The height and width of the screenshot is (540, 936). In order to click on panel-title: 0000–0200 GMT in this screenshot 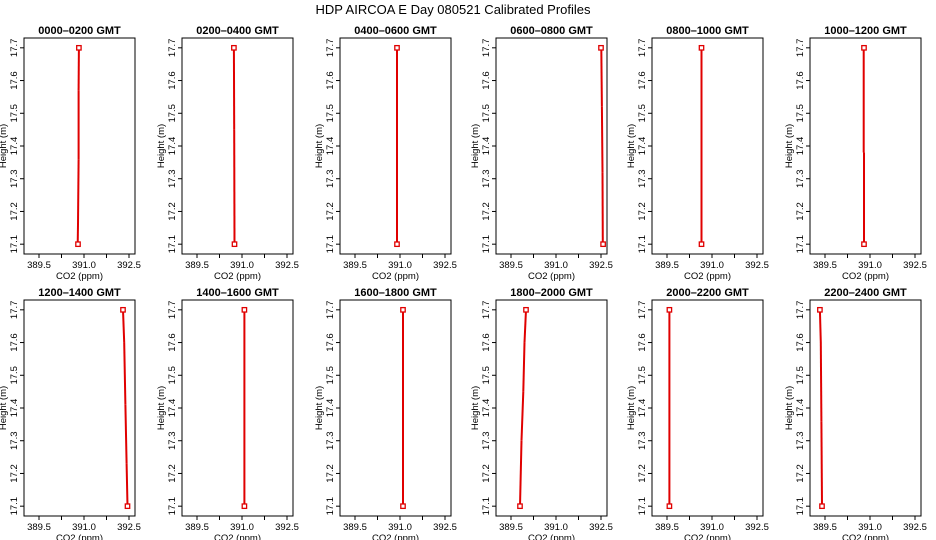, I will do `click(79, 31)`.